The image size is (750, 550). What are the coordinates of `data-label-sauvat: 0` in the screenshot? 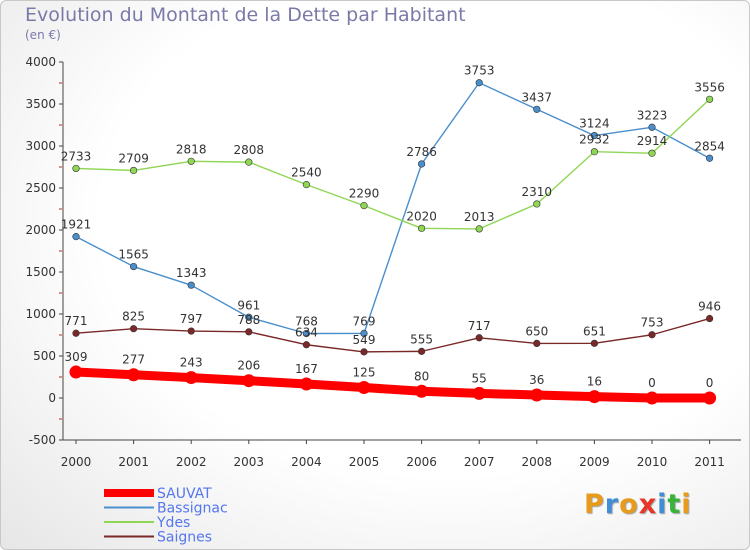 It's located at (652, 383).